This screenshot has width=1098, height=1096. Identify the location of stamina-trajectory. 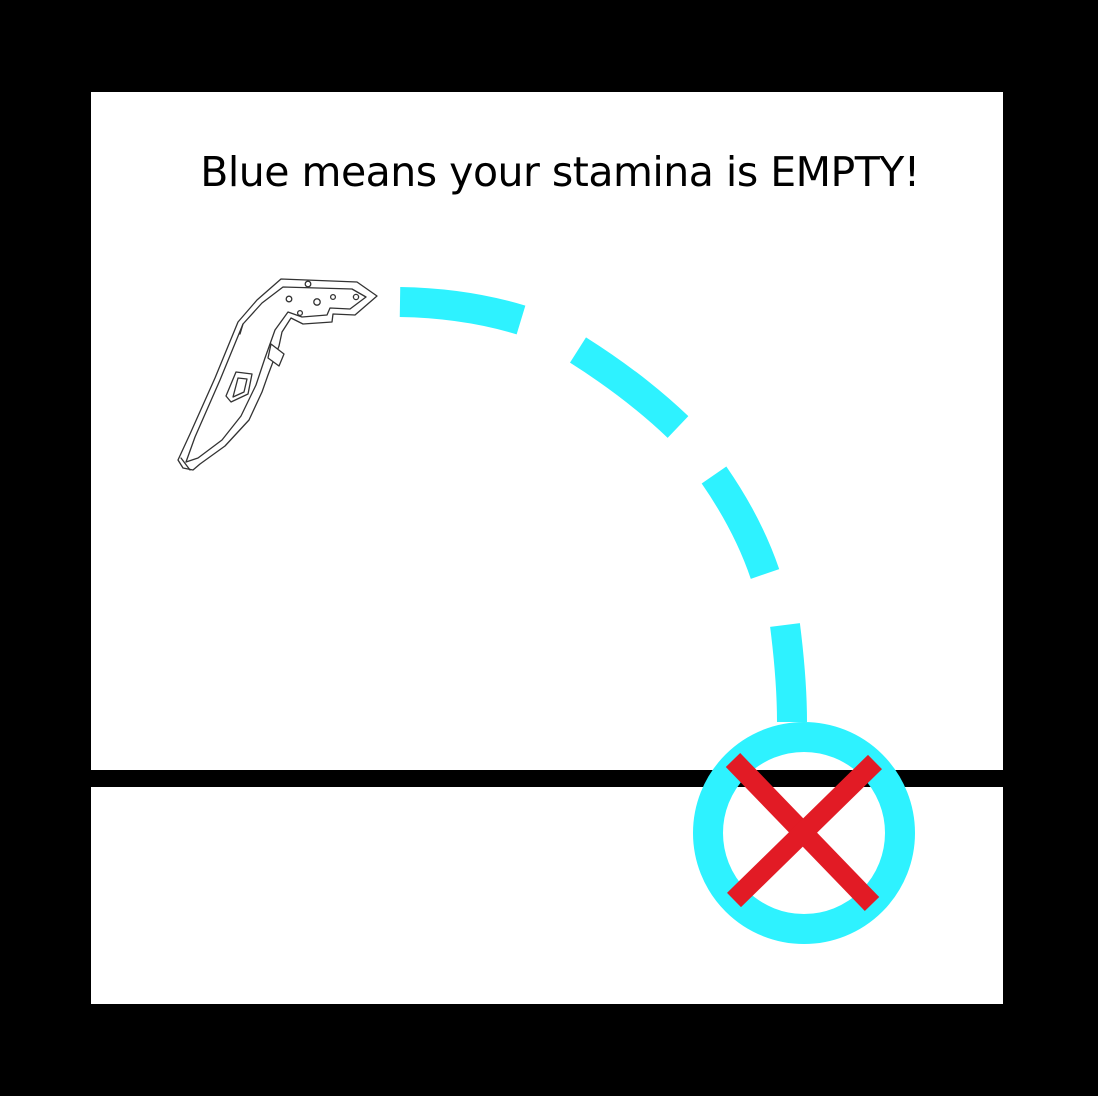
(603, 505).